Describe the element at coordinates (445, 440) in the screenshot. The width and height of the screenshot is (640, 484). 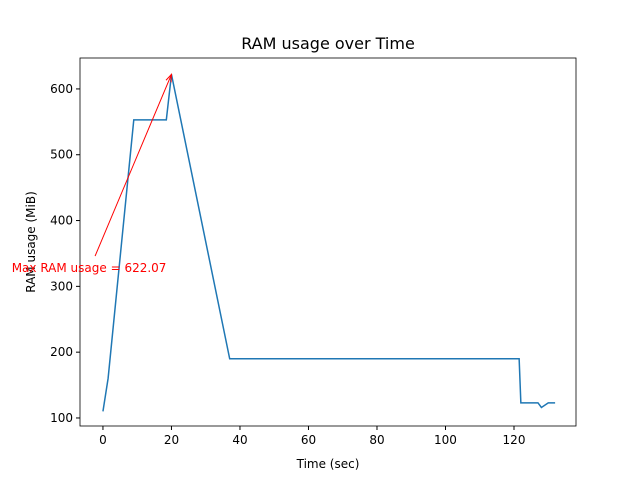
I see `x-tick-label: 100` at that location.